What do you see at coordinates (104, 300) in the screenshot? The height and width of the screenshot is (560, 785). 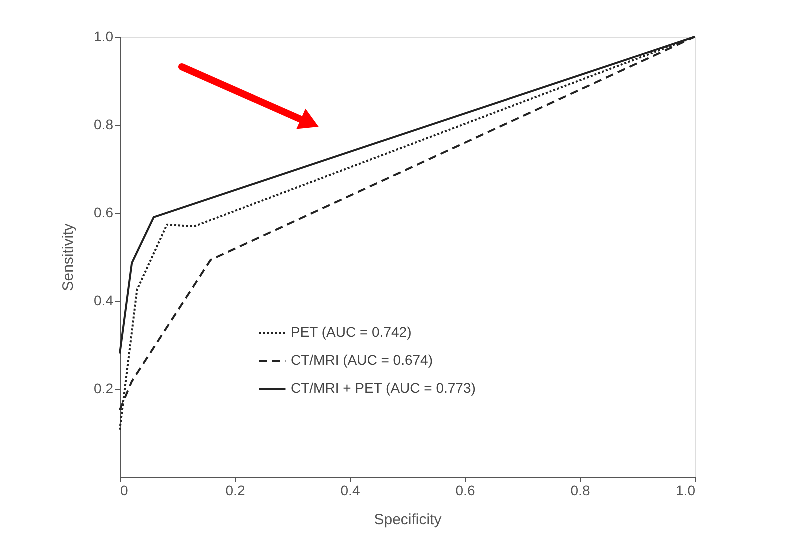 I see `y-tick-label: 0.4` at bounding box center [104, 300].